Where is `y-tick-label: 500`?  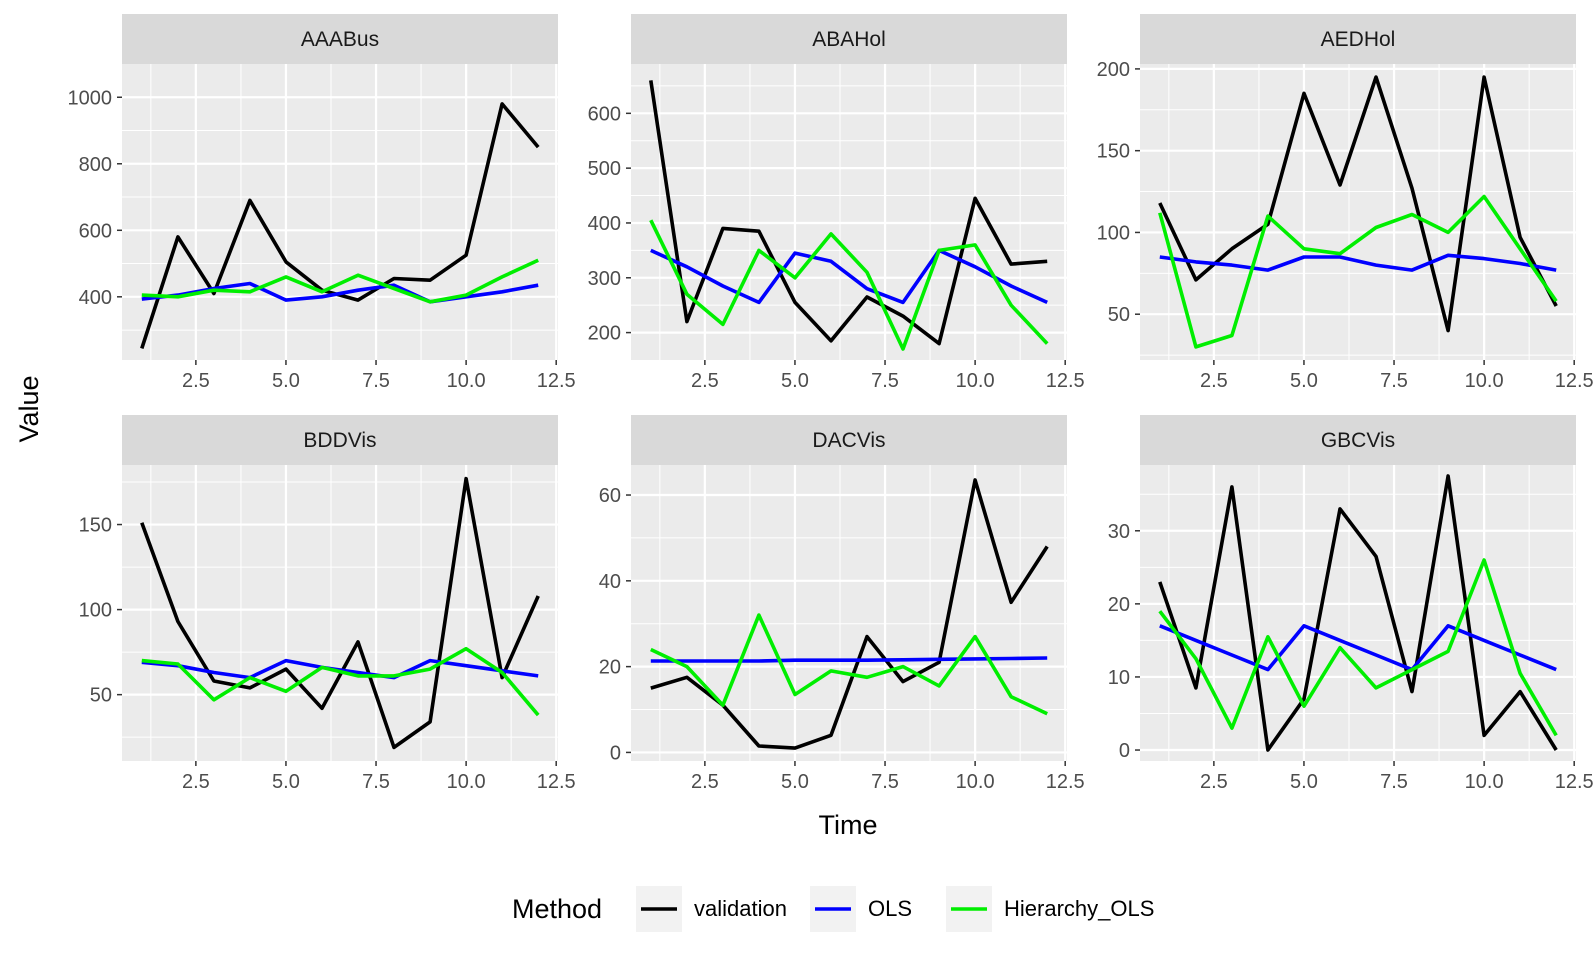
y-tick-label: 500 is located at coordinates (604, 169).